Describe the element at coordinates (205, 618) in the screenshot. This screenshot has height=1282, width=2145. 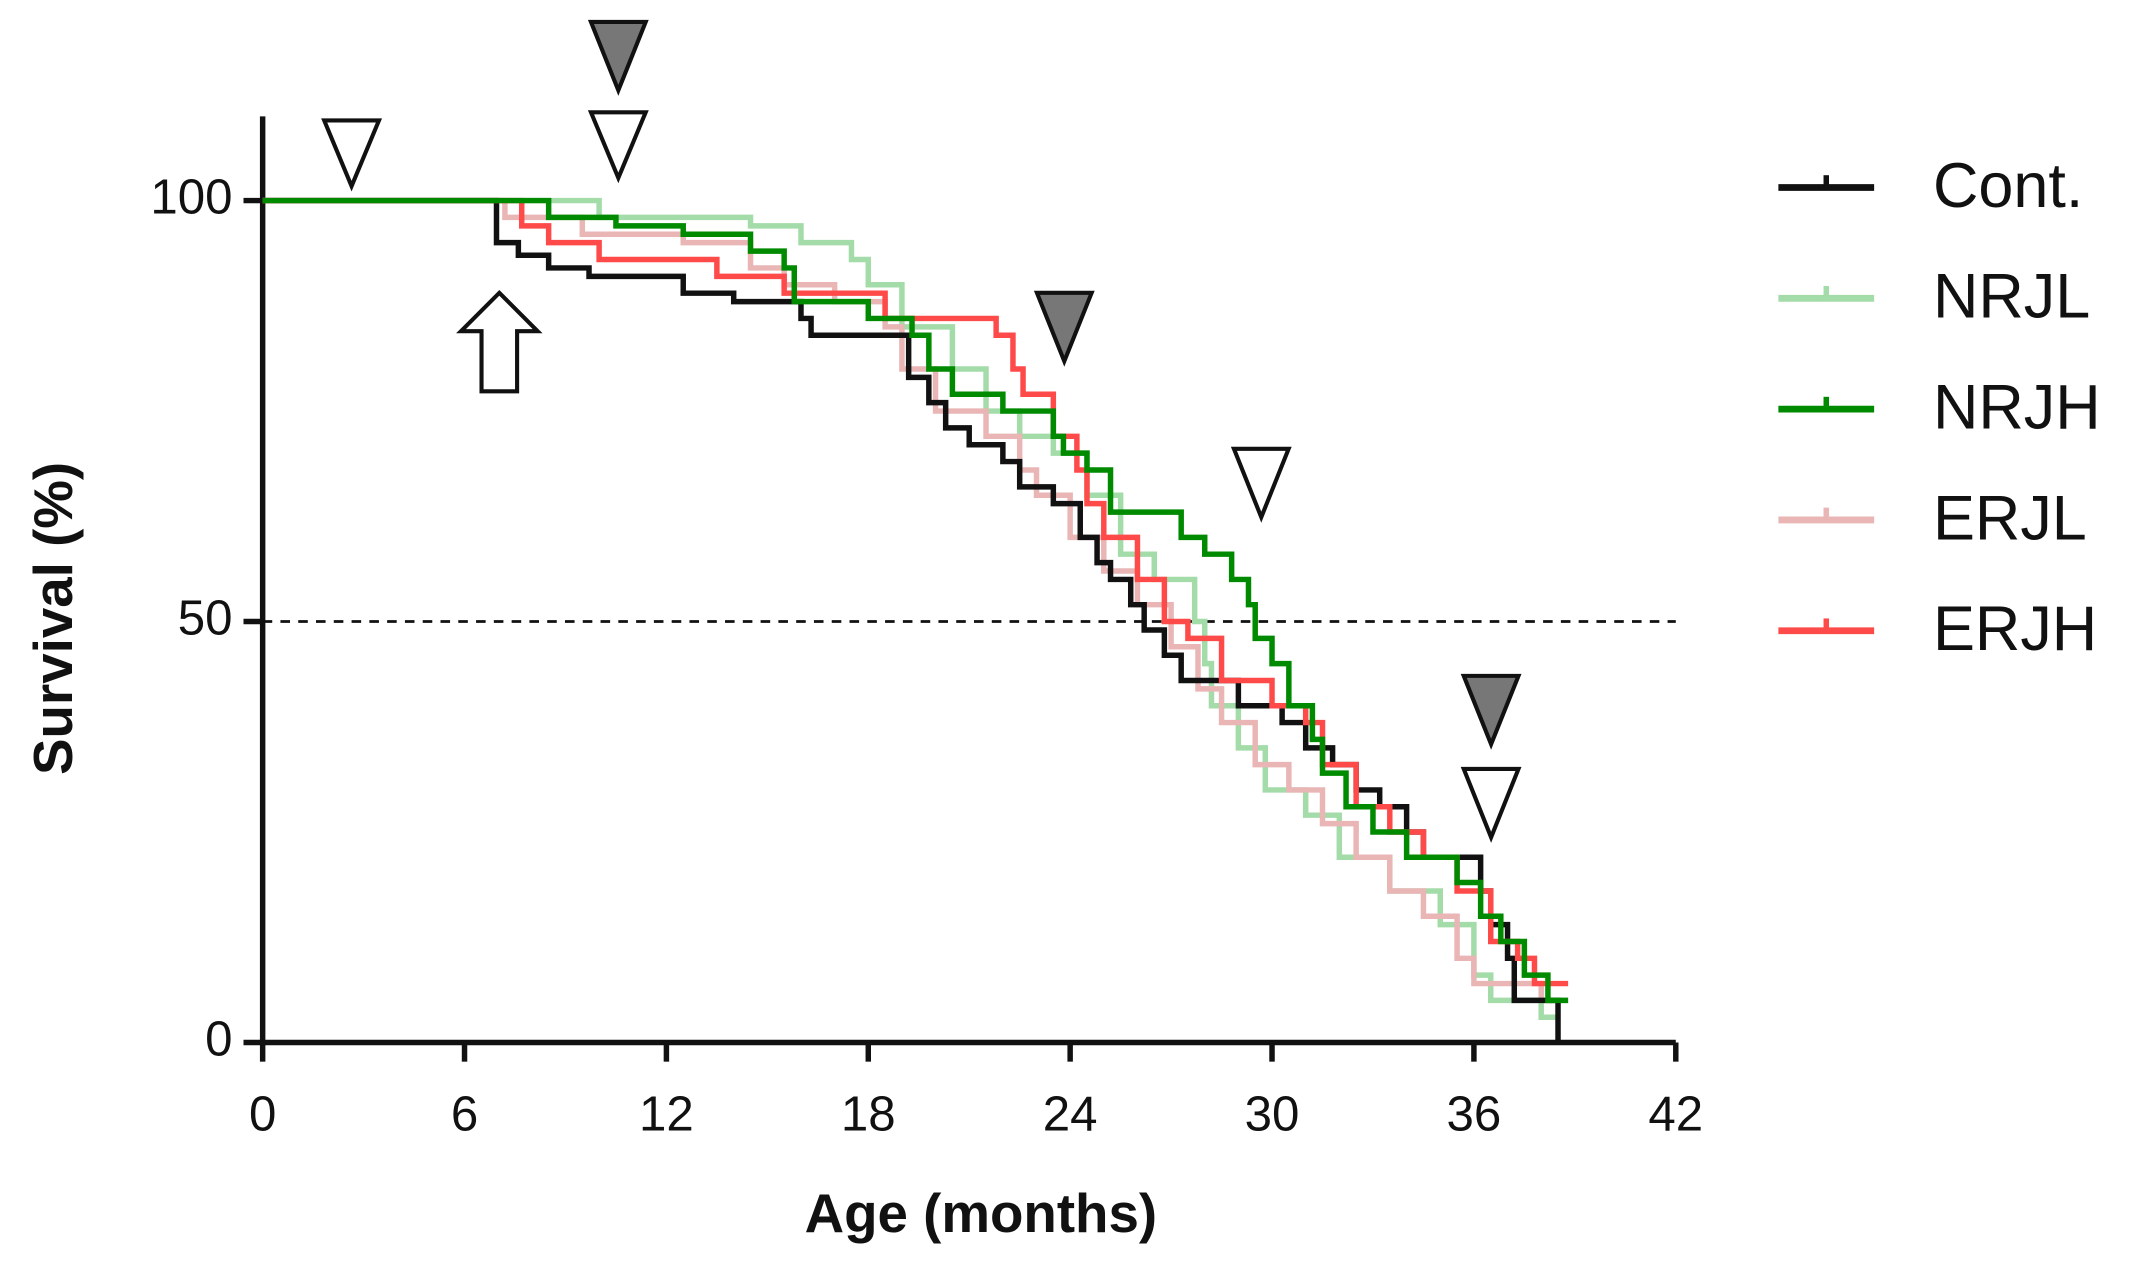
I see `y-tick-label: 50` at that location.